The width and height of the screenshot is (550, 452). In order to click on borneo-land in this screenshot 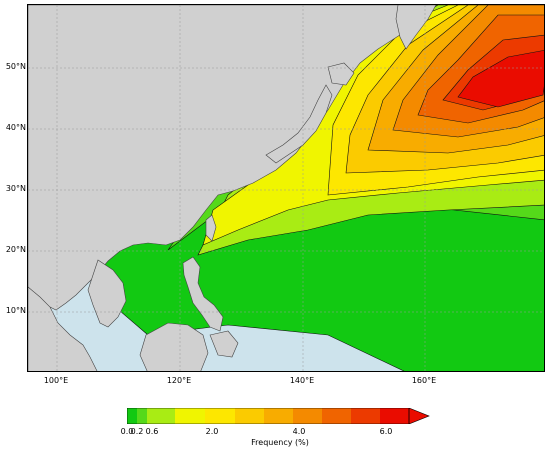, I will do `click(174, 346)`.